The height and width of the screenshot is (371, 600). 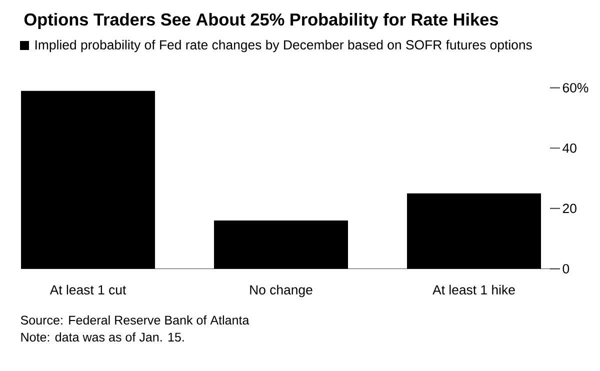 I want to click on x-tick-label: No change, so click(x=281, y=291).